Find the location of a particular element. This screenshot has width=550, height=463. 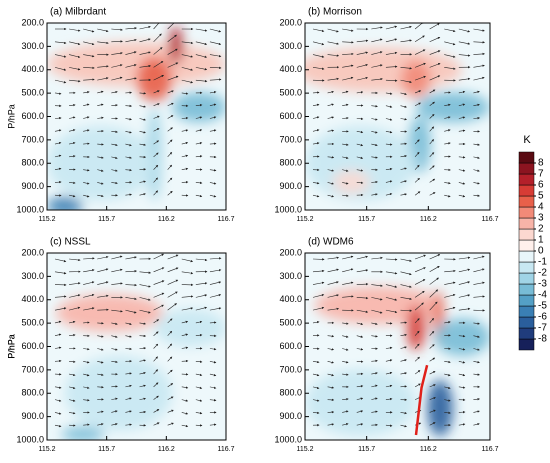

y-tick-label: 800.0 is located at coordinates (290, 163).